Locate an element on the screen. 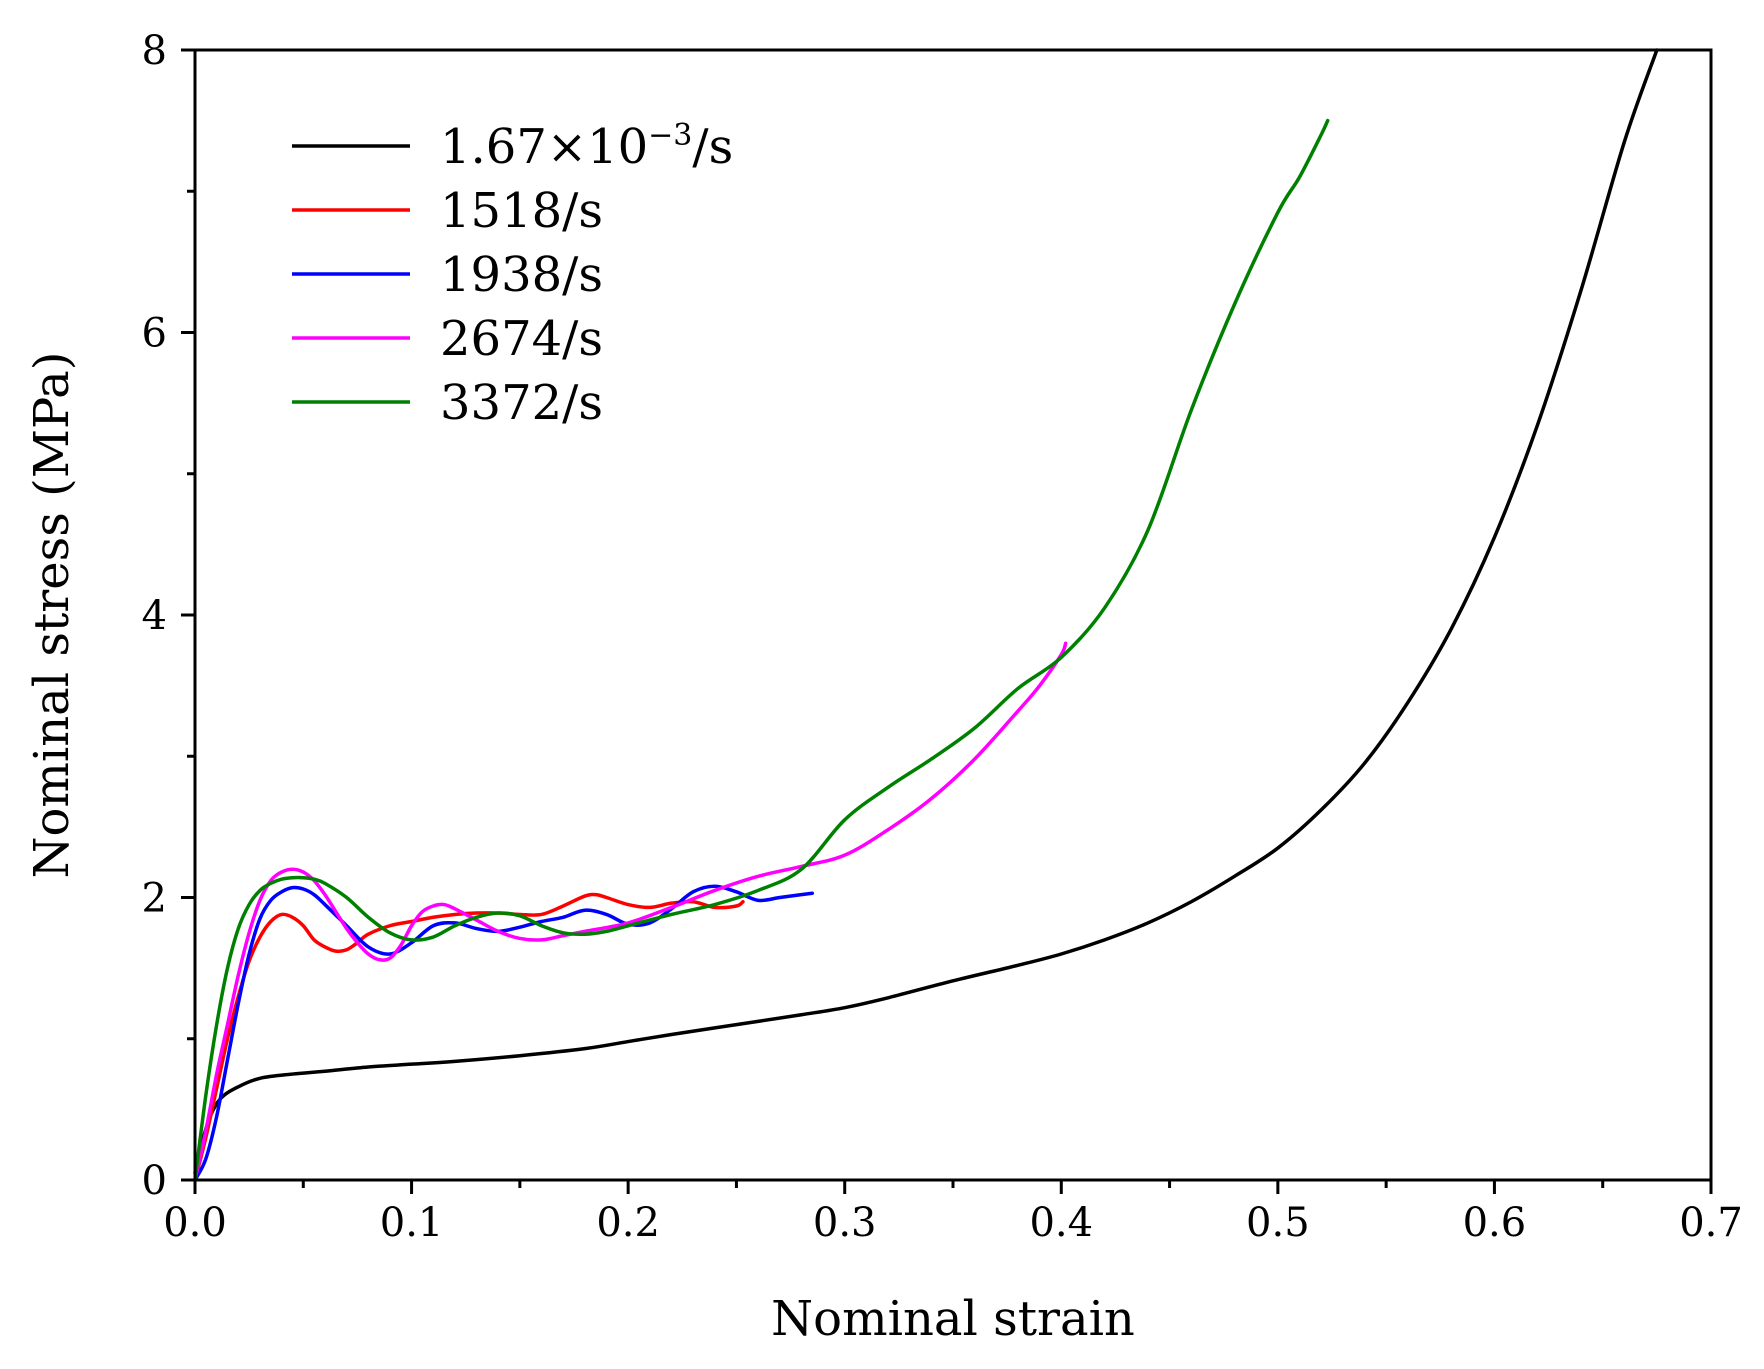 The image size is (1764, 1369). legend-label-4: 2674/s is located at coordinates (521, 339).